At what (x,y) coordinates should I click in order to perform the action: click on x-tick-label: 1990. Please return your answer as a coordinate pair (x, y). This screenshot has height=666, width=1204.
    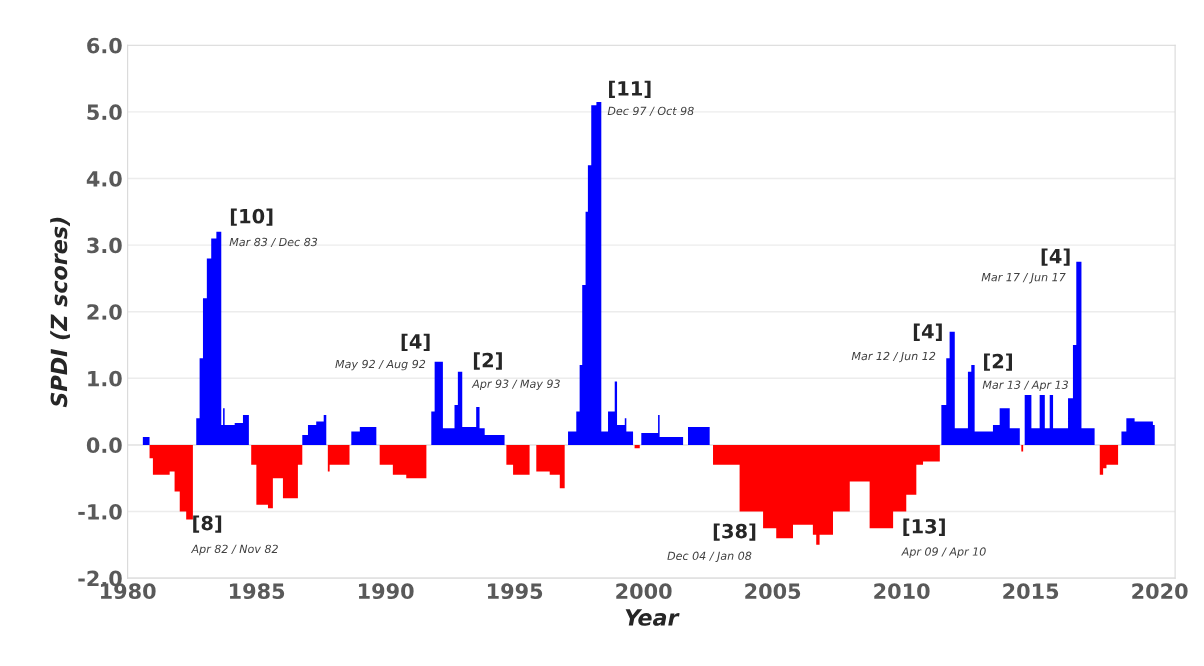
    Looking at the image, I should click on (386, 591).